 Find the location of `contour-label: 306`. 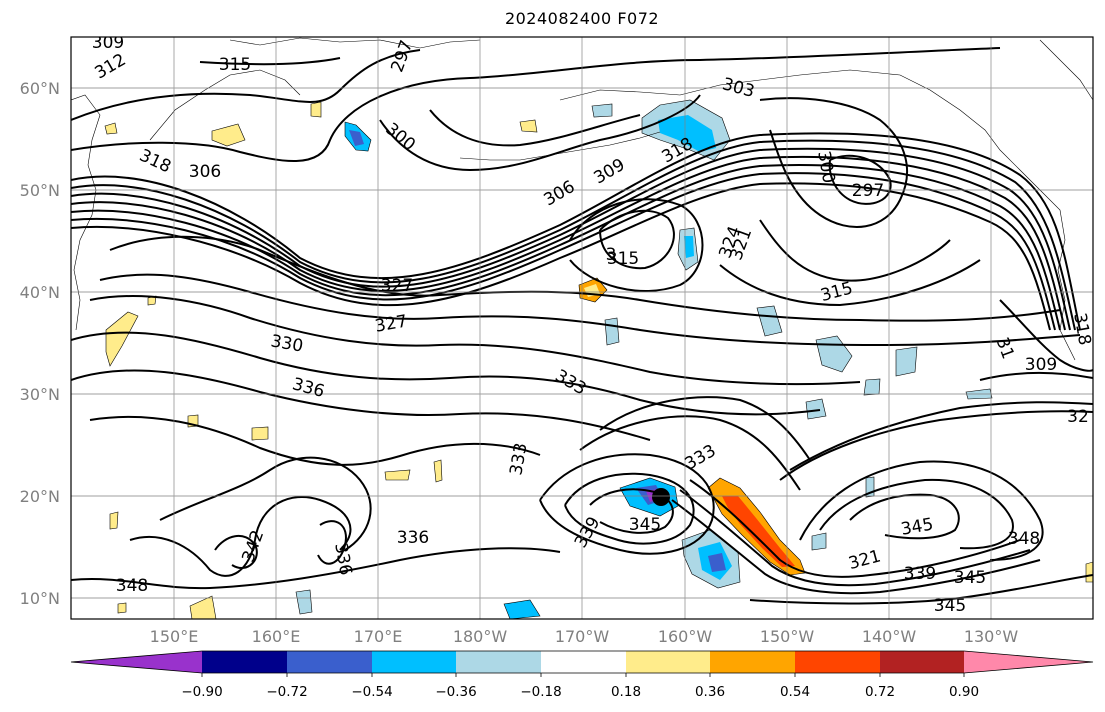

contour-label: 306 is located at coordinates (205, 172).